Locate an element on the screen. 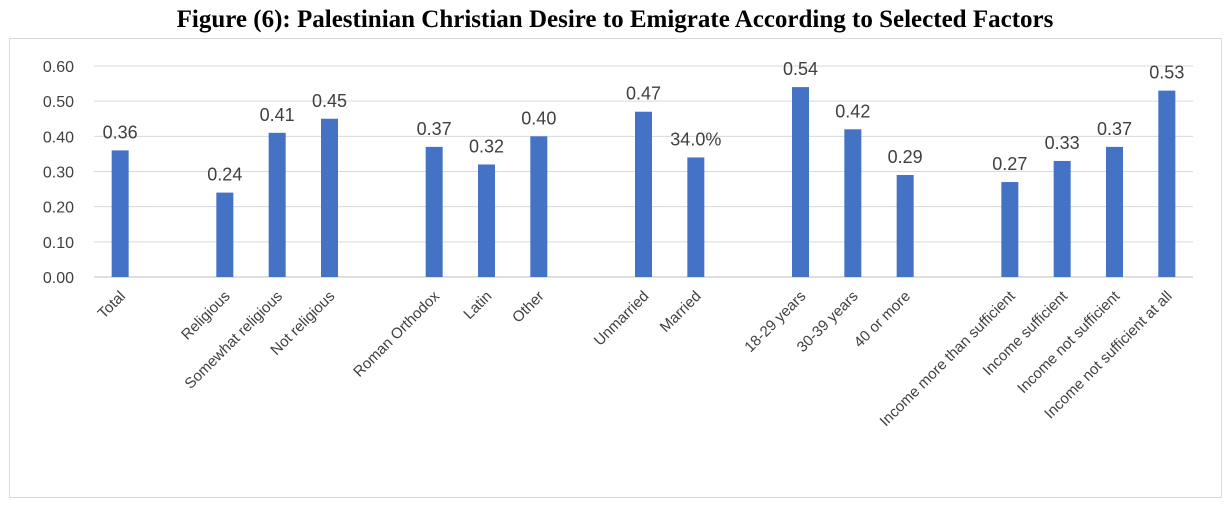 The image size is (1230, 508). x-tick-label: Other is located at coordinates (528, 307).